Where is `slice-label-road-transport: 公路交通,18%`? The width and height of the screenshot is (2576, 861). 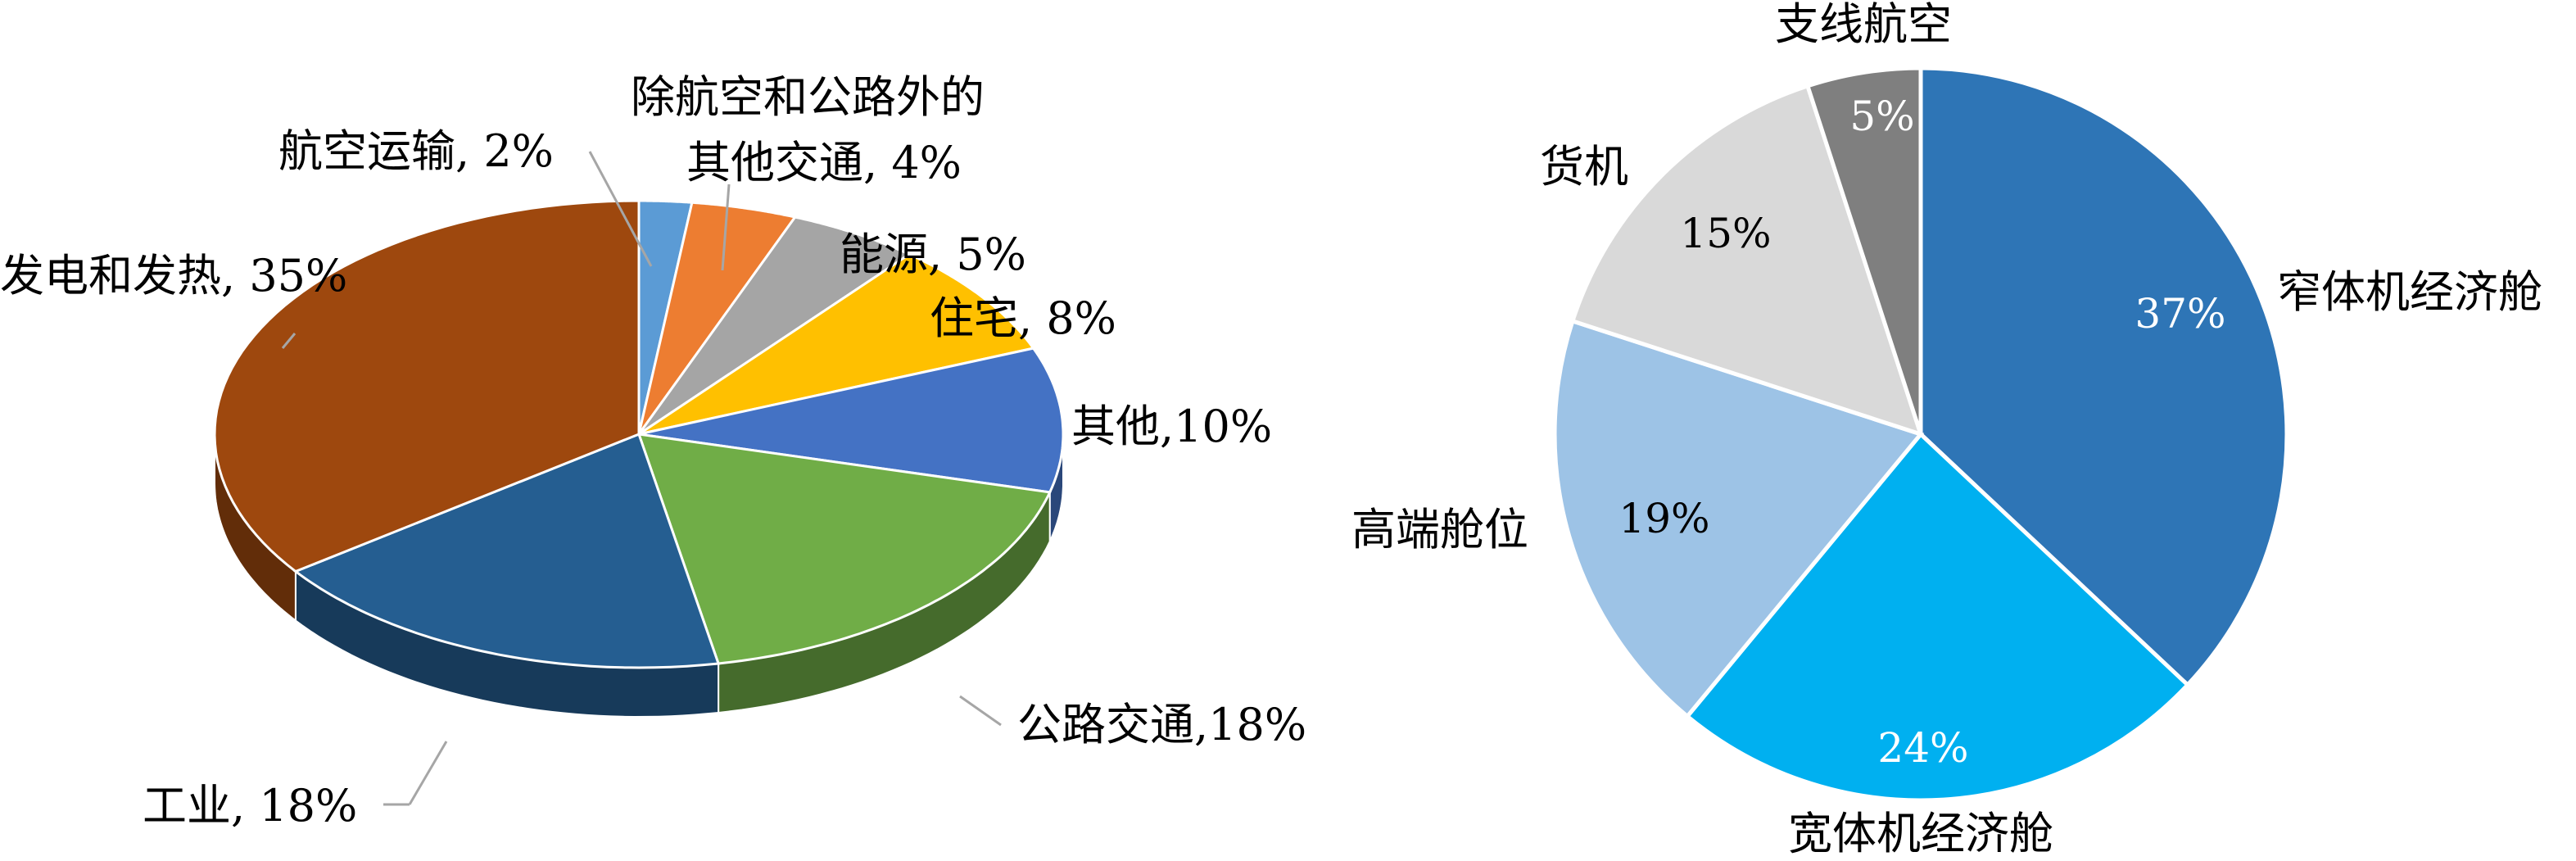 slice-label-road-transport: 公路交通,18% is located at coordinates (1161, 724).